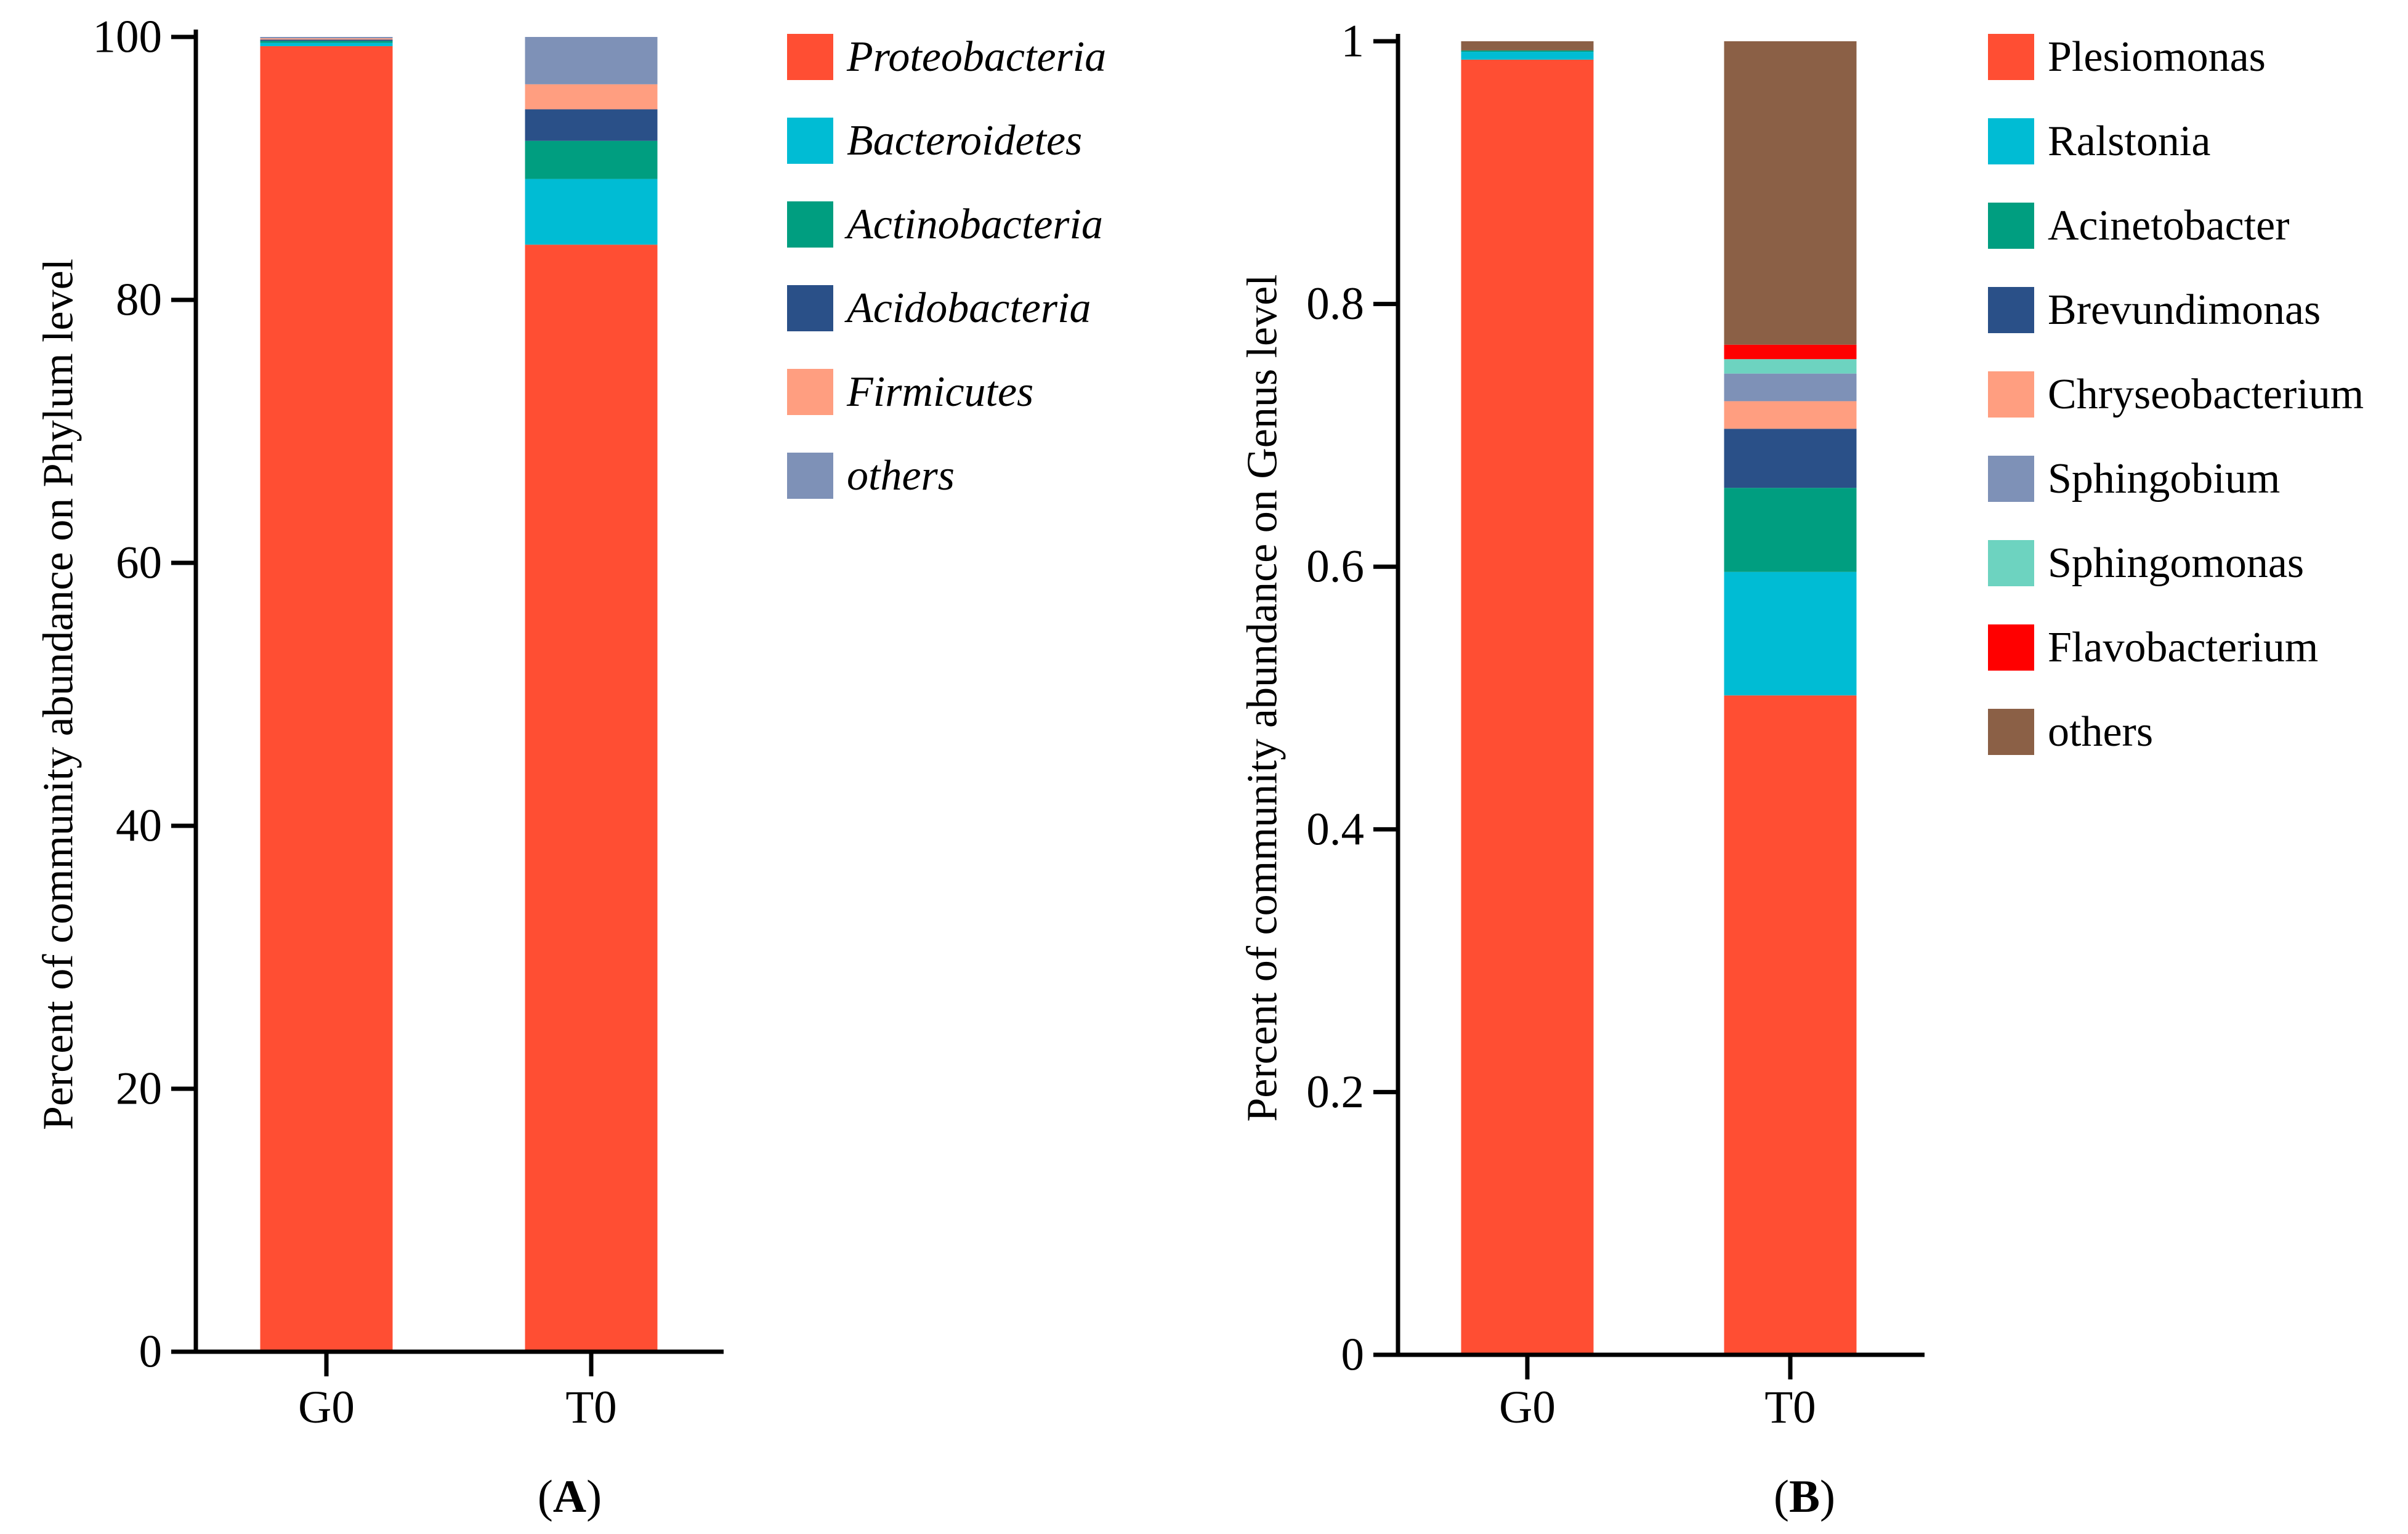 This screenshot has height=1534, width=2408. What do you see at coordinates (128, 37) in the screenshot?
I see `y-tick-label: 100` at bounding box center [128, 37].